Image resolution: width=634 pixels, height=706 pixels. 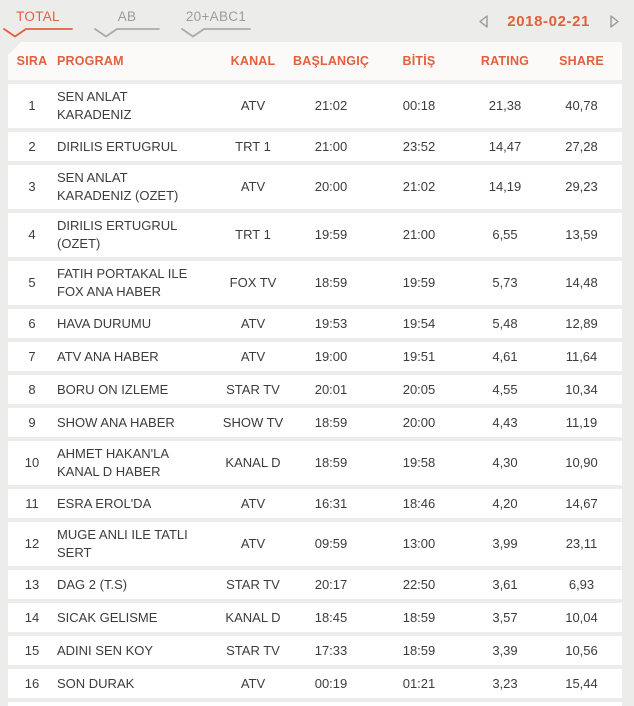 I want to click on end-time-cell: 20:05, so click(x=419, y=389).